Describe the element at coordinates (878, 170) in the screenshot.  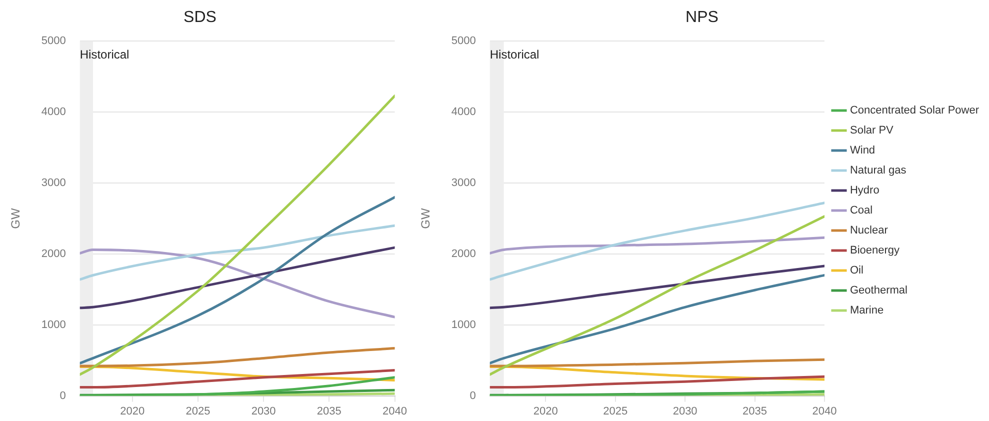
I see `legend-label: Natural gas` at that location.